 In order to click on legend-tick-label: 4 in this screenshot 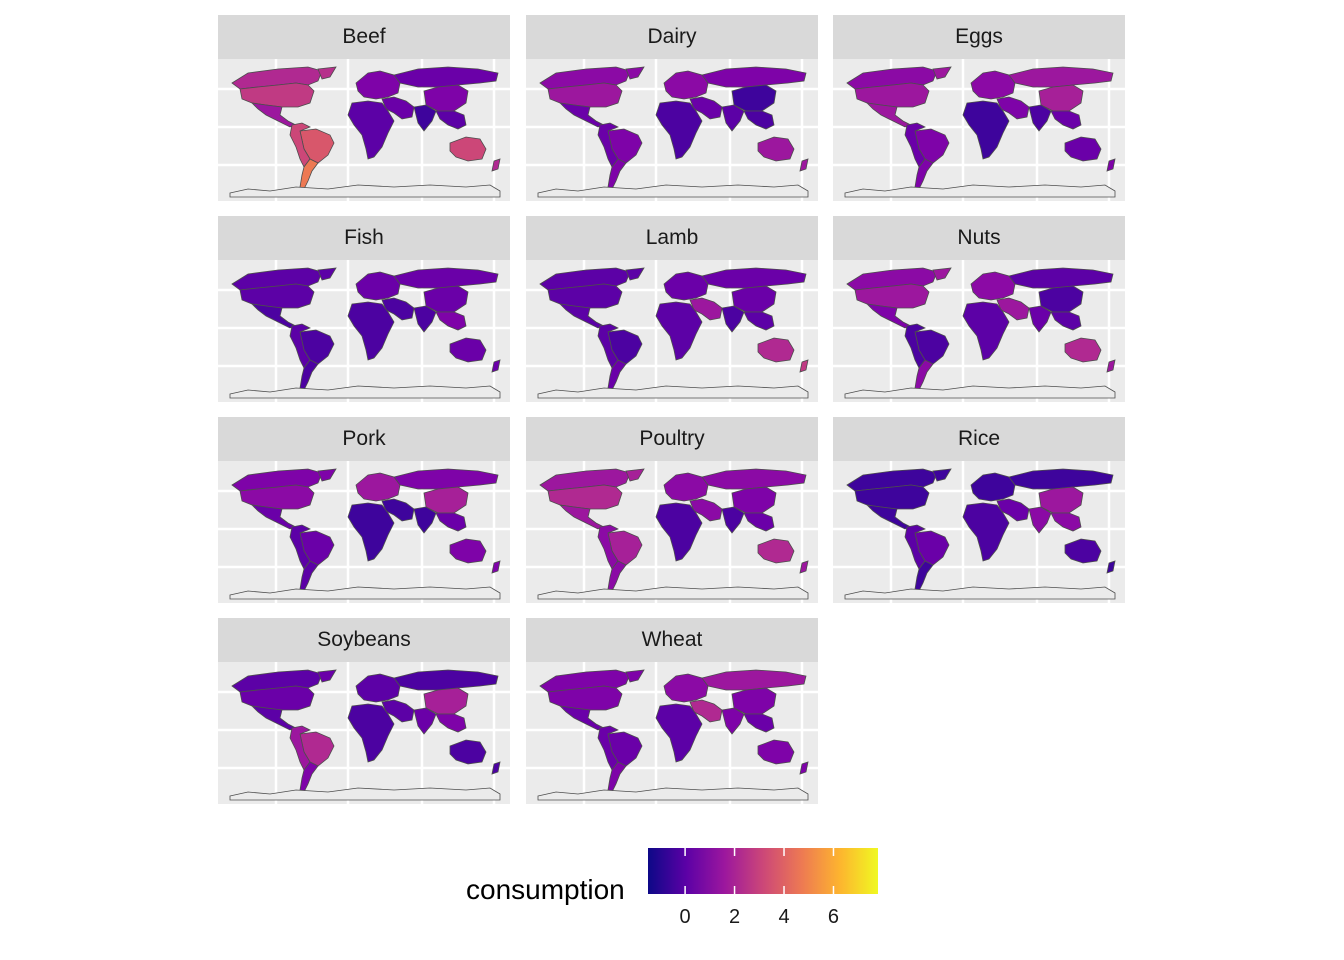, I will do `click(784, 917)`.